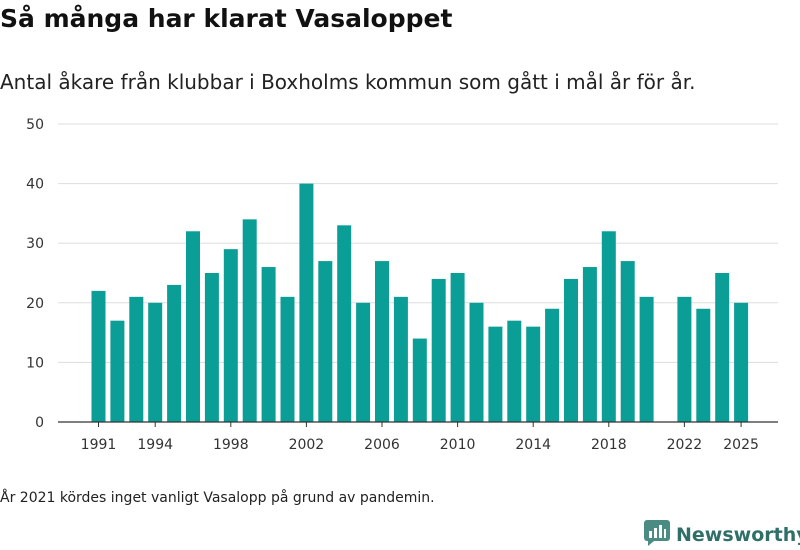  What do you see at coordinates (35, 125) in the screenshot?
I see `y-tick-label: 50` at bounding box center [35, 125].